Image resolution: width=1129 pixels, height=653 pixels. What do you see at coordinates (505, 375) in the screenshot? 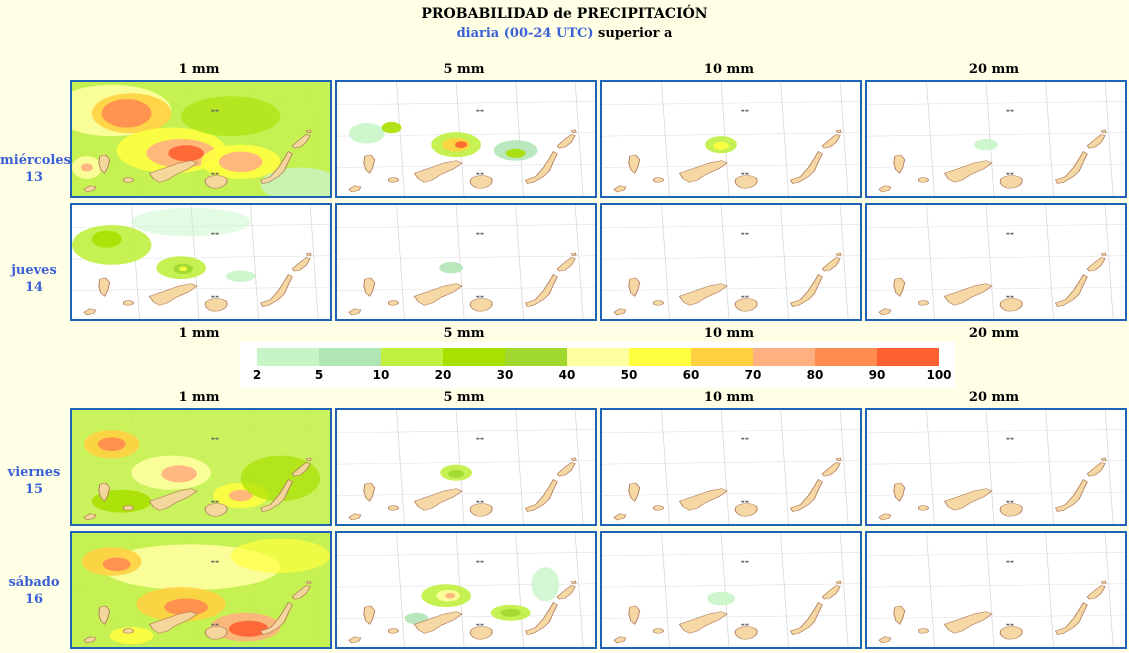
I see `legend-tick-label: 30` at bounding box center [505, 375].